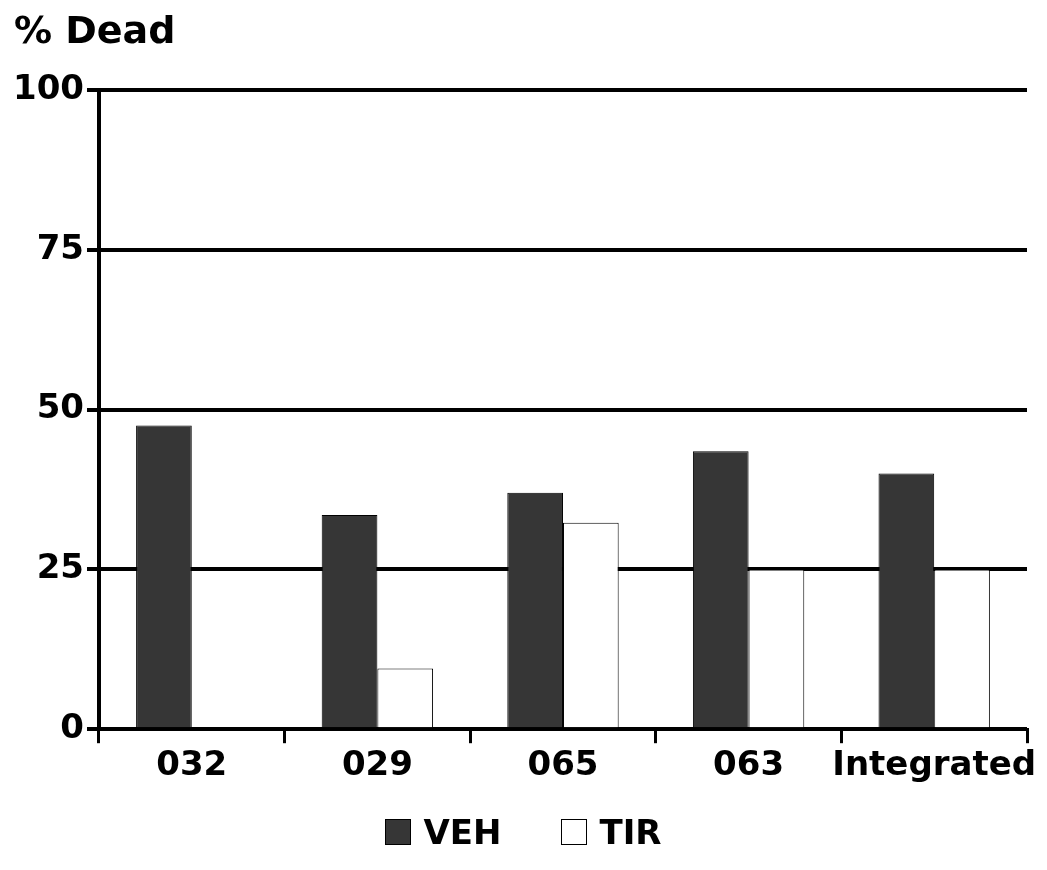 The width and height of the screenshot is (1047, 870). Describe the element at coordinates (377, 763) in the screenshot. I see `x-tick-label: 029` at that location.